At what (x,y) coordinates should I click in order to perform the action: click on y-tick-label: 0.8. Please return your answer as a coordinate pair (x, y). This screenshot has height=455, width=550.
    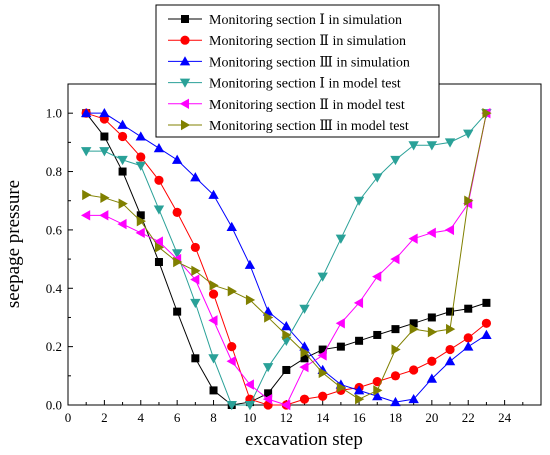
    Looking at the image, I should click on (54, 171).